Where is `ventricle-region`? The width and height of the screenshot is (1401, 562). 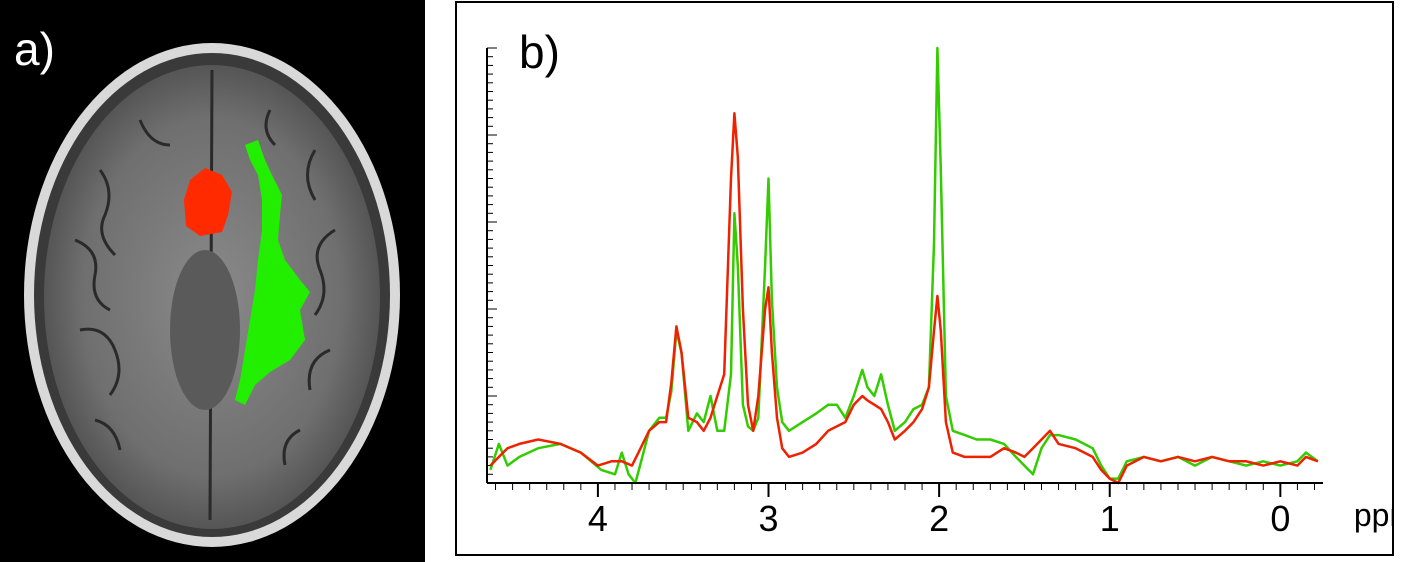 ventricle-region is located at coordinates (205, 330).